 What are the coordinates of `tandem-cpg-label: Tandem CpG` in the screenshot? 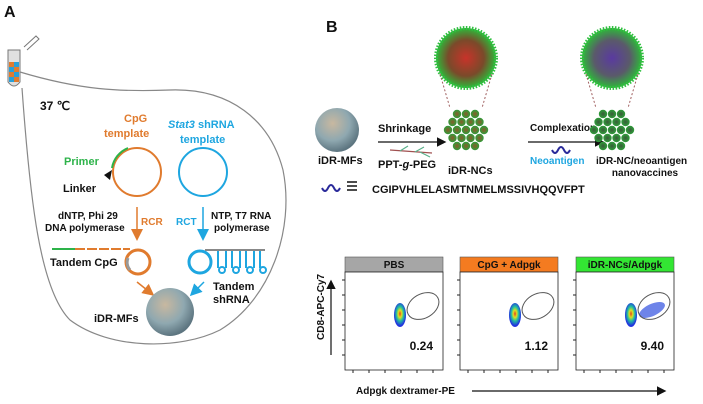 It's located at (84, 263).